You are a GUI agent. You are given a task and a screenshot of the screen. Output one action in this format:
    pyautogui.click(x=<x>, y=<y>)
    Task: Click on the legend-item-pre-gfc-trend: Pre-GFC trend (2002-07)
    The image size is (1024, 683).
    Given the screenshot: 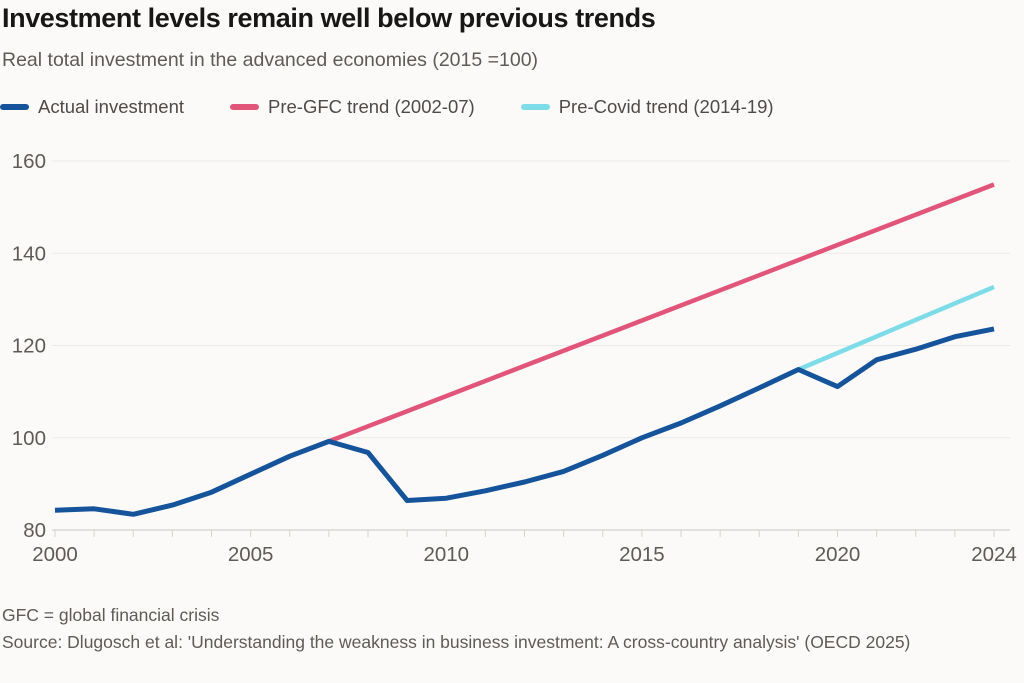 What is the action you would take?
    pyautogui.click(x=352, y=107)
    